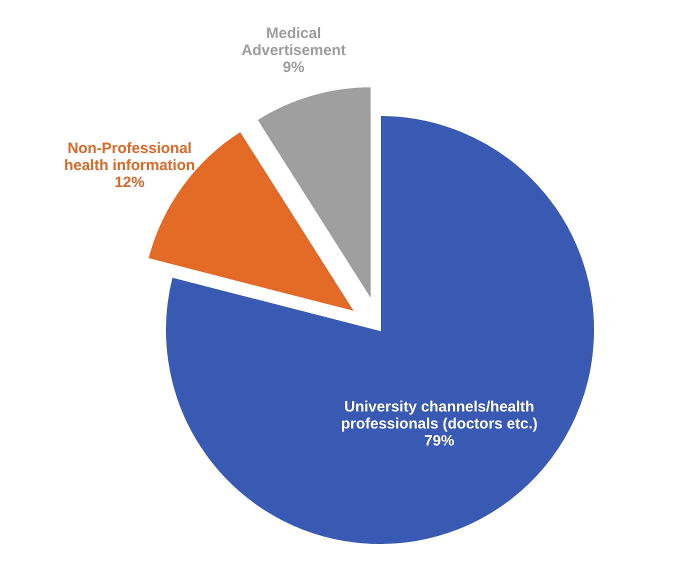  I want to click on slice-label: University channels/health professionals (doctors etc.), so click(439, 415).